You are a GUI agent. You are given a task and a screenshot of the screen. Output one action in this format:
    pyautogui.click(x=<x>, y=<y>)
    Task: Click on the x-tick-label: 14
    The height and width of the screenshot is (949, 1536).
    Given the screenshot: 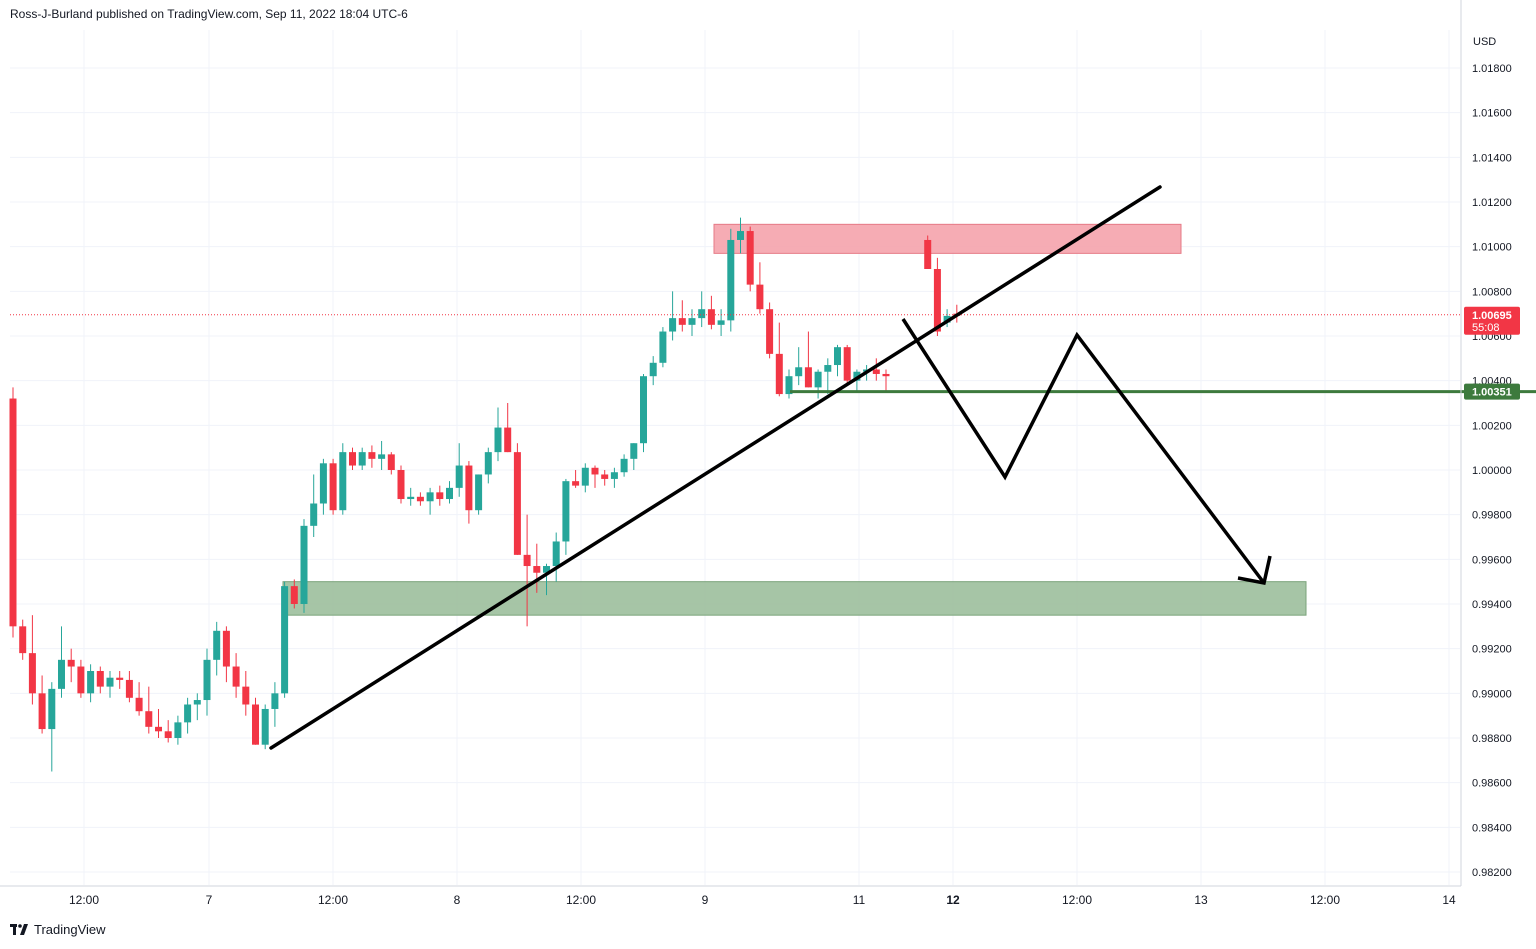 What is the action you would take?
    pyautogui.click(x=1449, y=900)
    